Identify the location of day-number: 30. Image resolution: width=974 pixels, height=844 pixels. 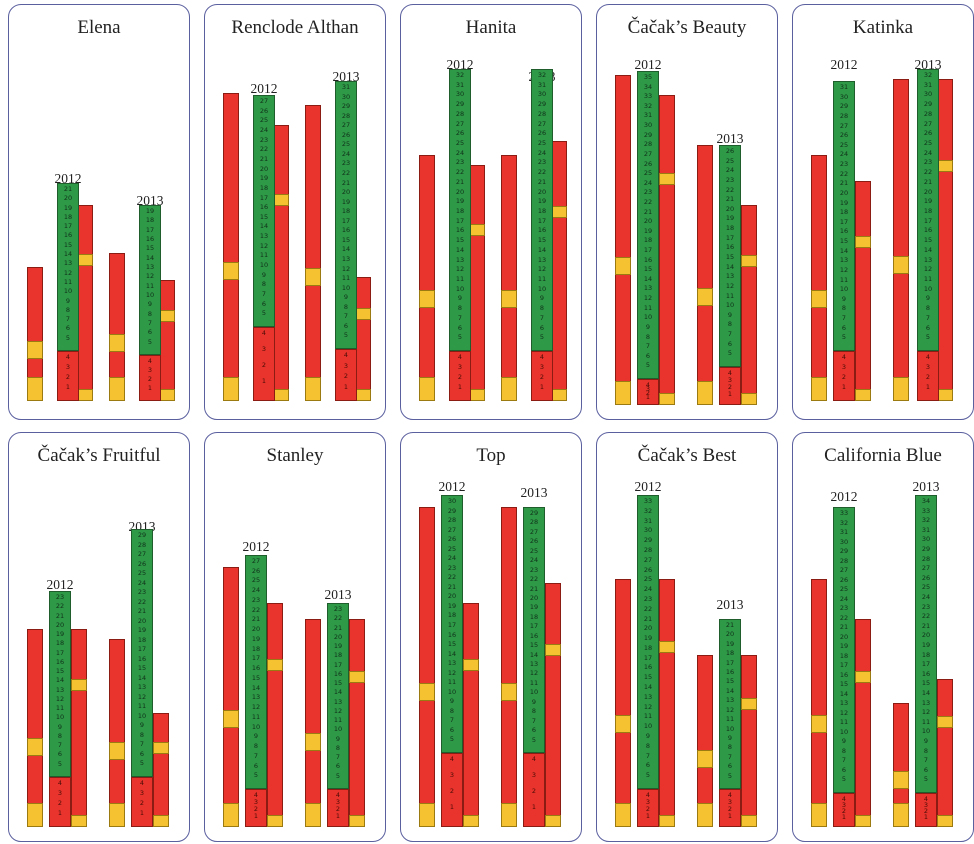
(648, 124).